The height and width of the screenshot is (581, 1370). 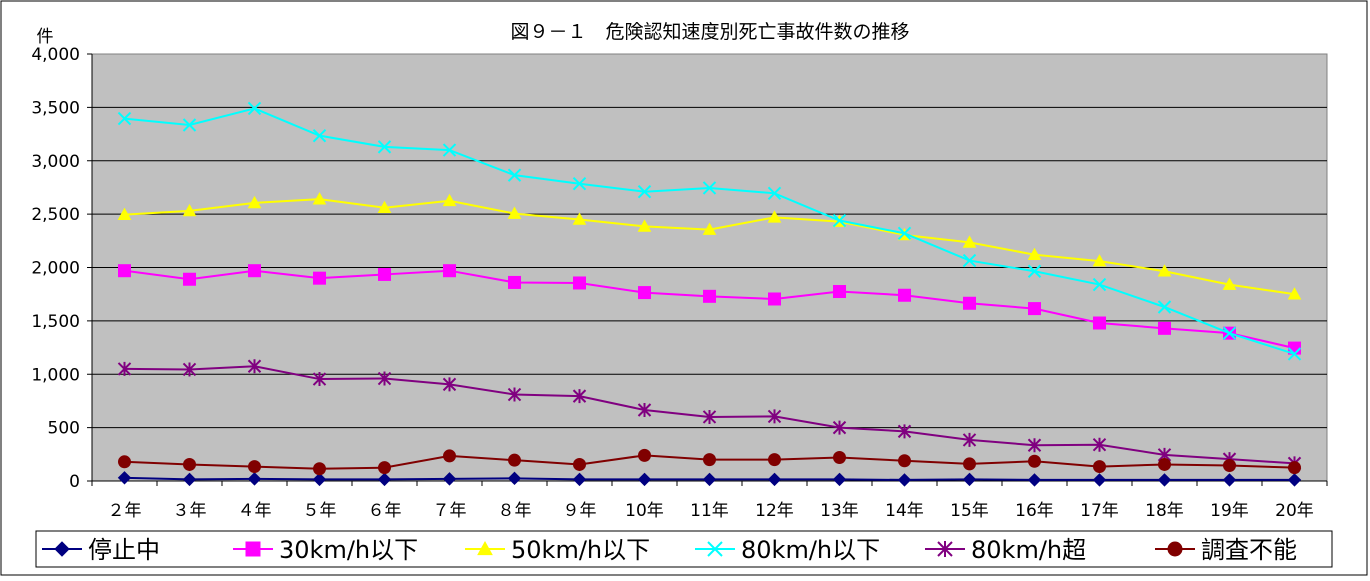 I want to click on legend-label: 50km/h以下, so click(x=580, y=550).